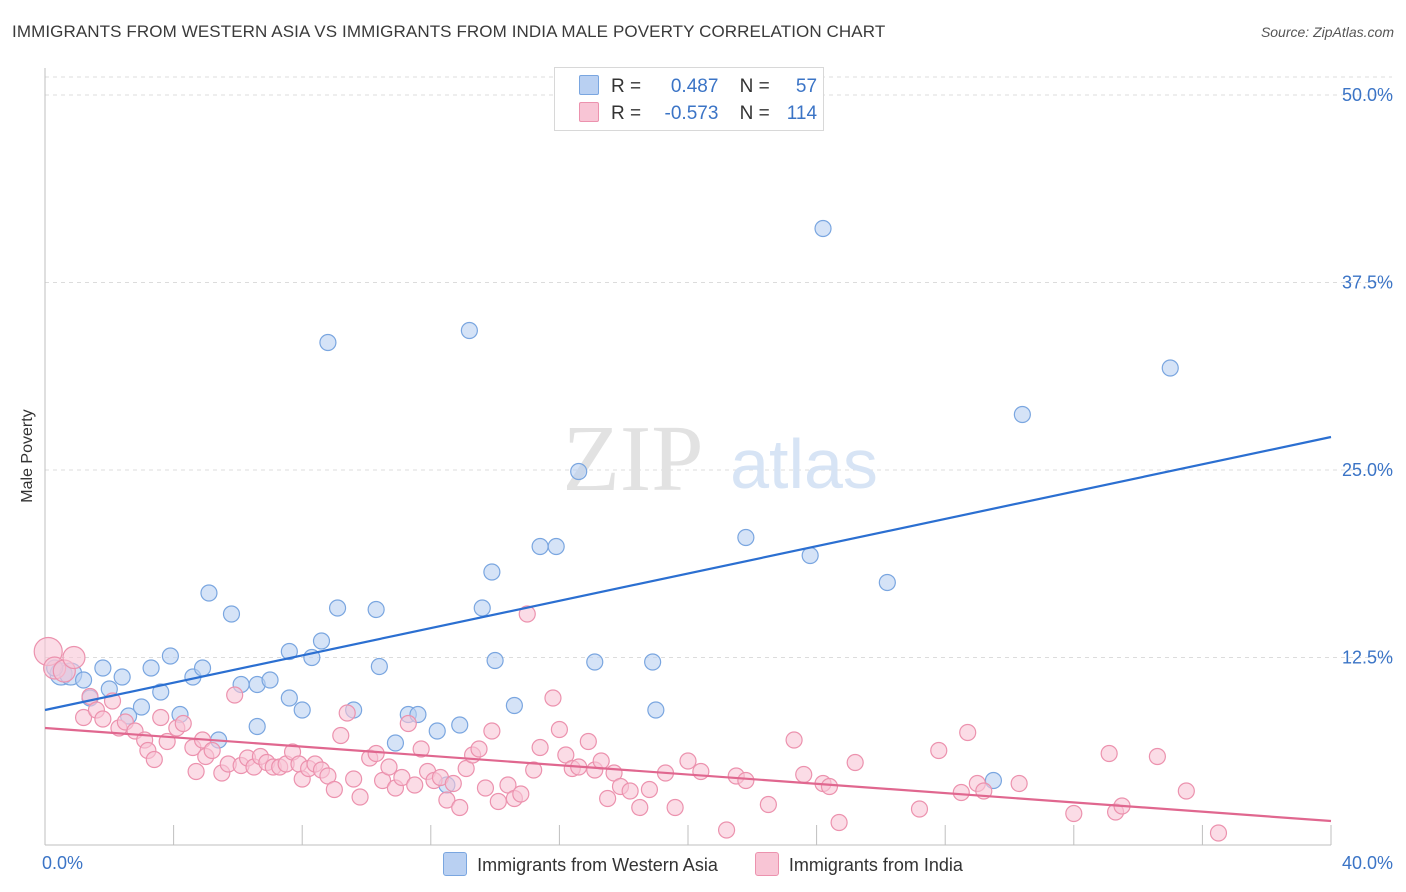 This screenshot has width=1406, height=892. What do you see at coordinates (597, 865) in the screenshot?
I see `series-label-western-asia: Immigrants from Western Asia` at bounding box center [597, 865].